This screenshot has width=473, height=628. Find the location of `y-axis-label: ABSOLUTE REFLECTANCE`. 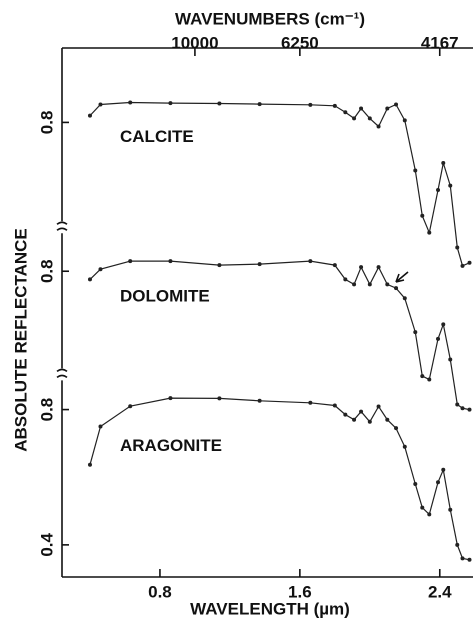

y-axis-label: ABSOLUTE REFLECTANCE is located at coordinates (20, 340).